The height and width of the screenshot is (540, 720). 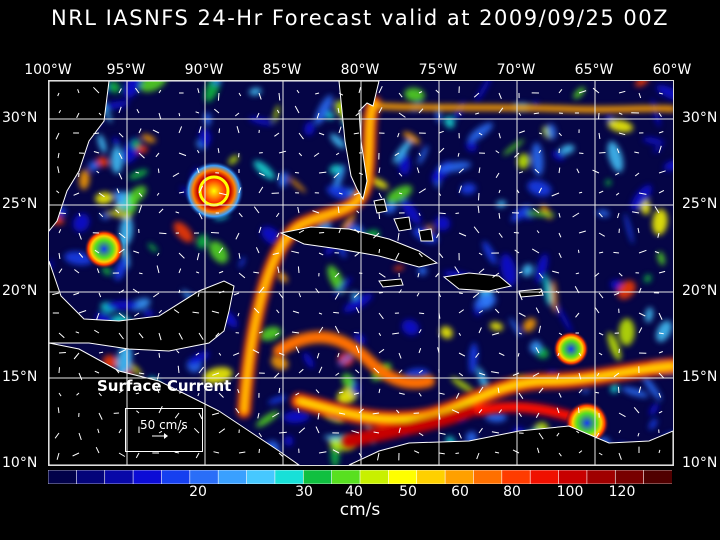 What do you see at coordinates (571, 349) in the screenshot?
I see `caribbean-eddy` at bounding box center [571, 349].